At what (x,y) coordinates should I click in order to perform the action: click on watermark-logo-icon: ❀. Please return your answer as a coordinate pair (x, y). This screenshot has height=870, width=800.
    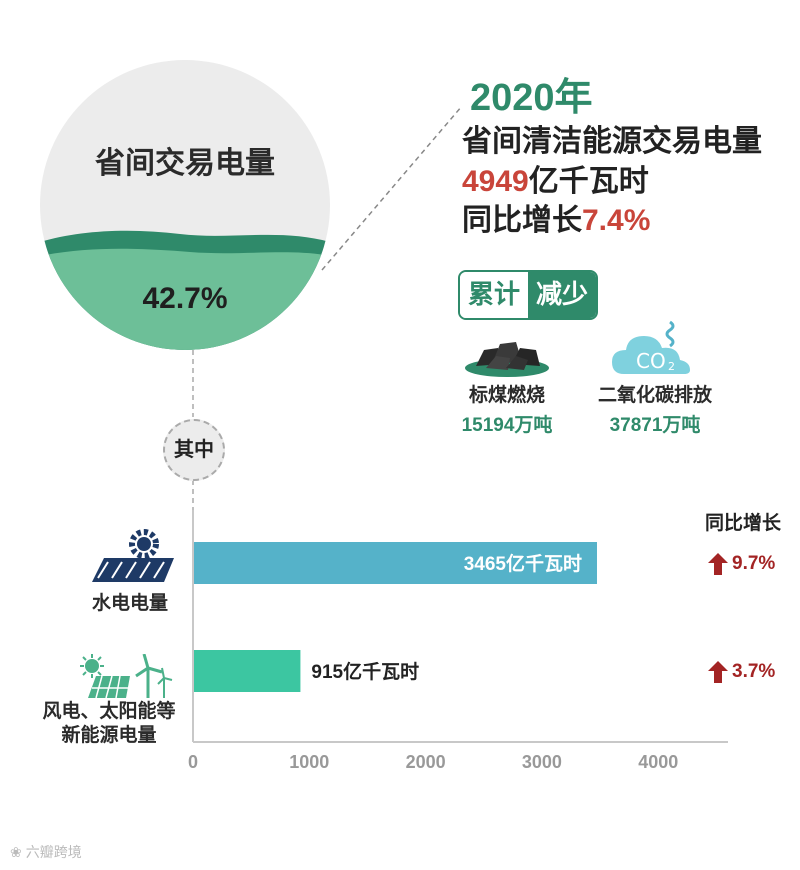
    Looking at the image, I should click on (16, 851).